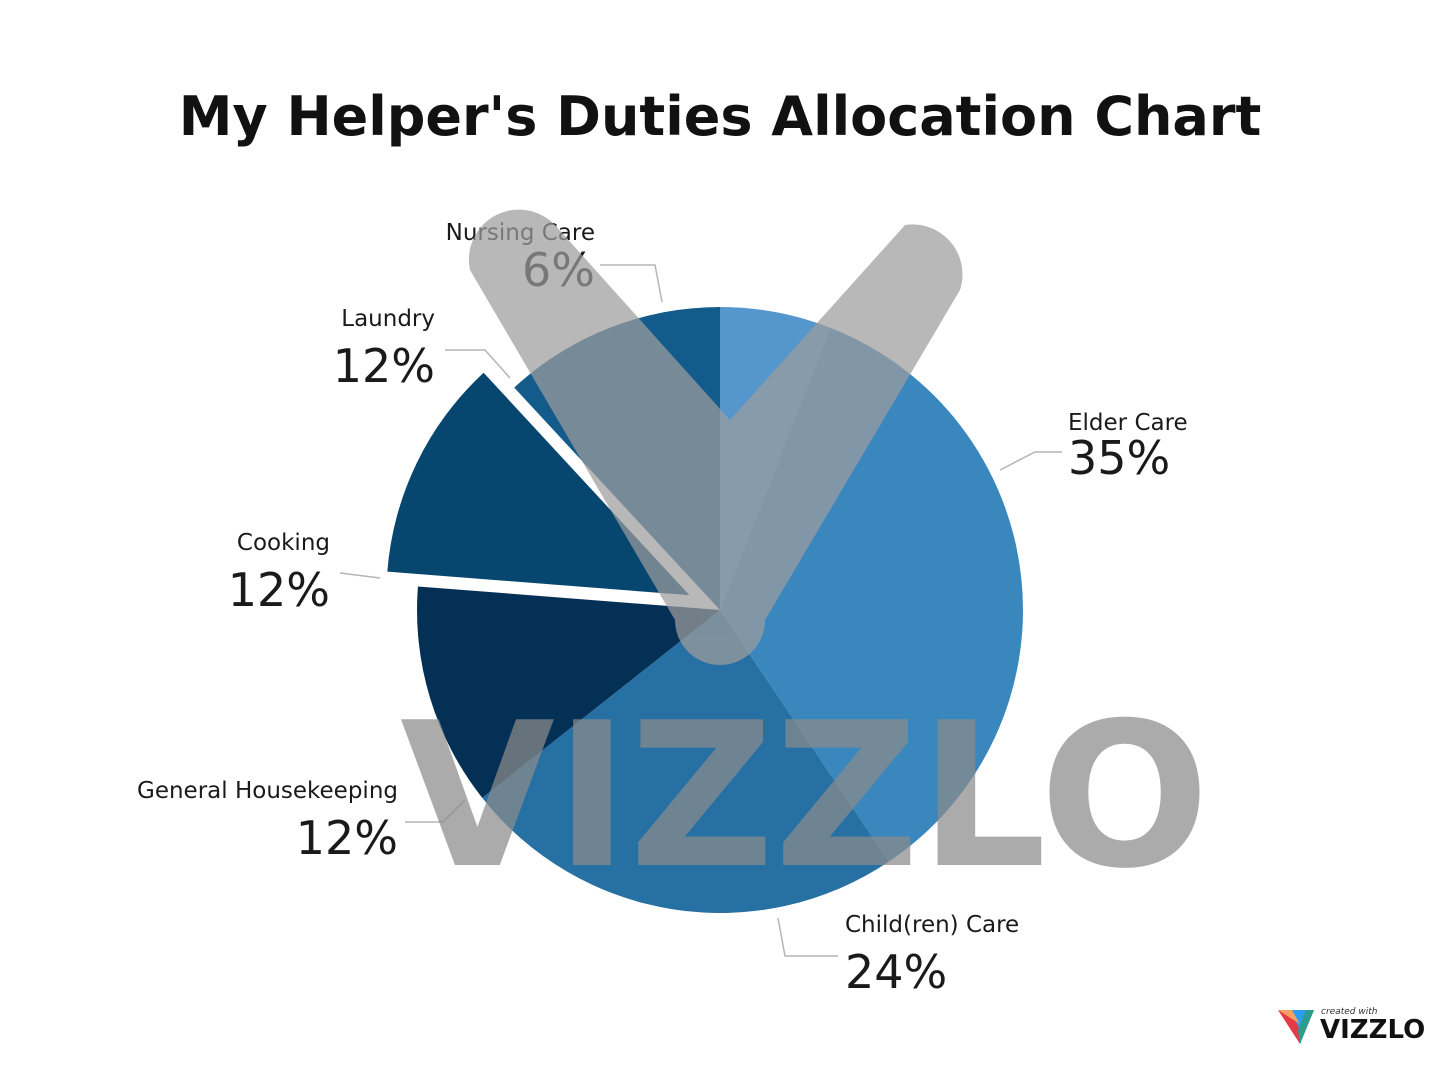  Describe the element at coordinates (715, 437) in the screenshot. I see `watermark-v-shape` at that location.